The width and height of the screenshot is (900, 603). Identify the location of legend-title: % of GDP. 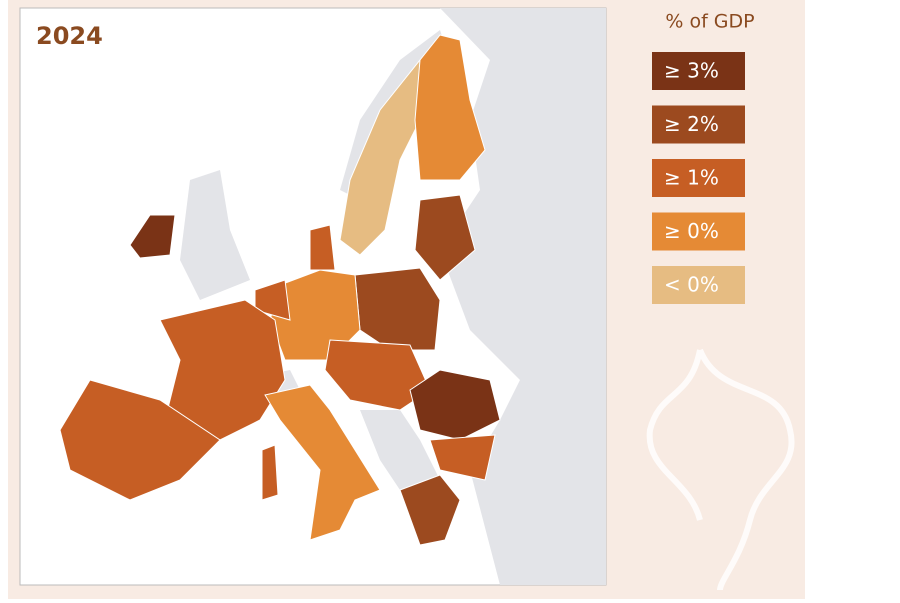
(709, 22).